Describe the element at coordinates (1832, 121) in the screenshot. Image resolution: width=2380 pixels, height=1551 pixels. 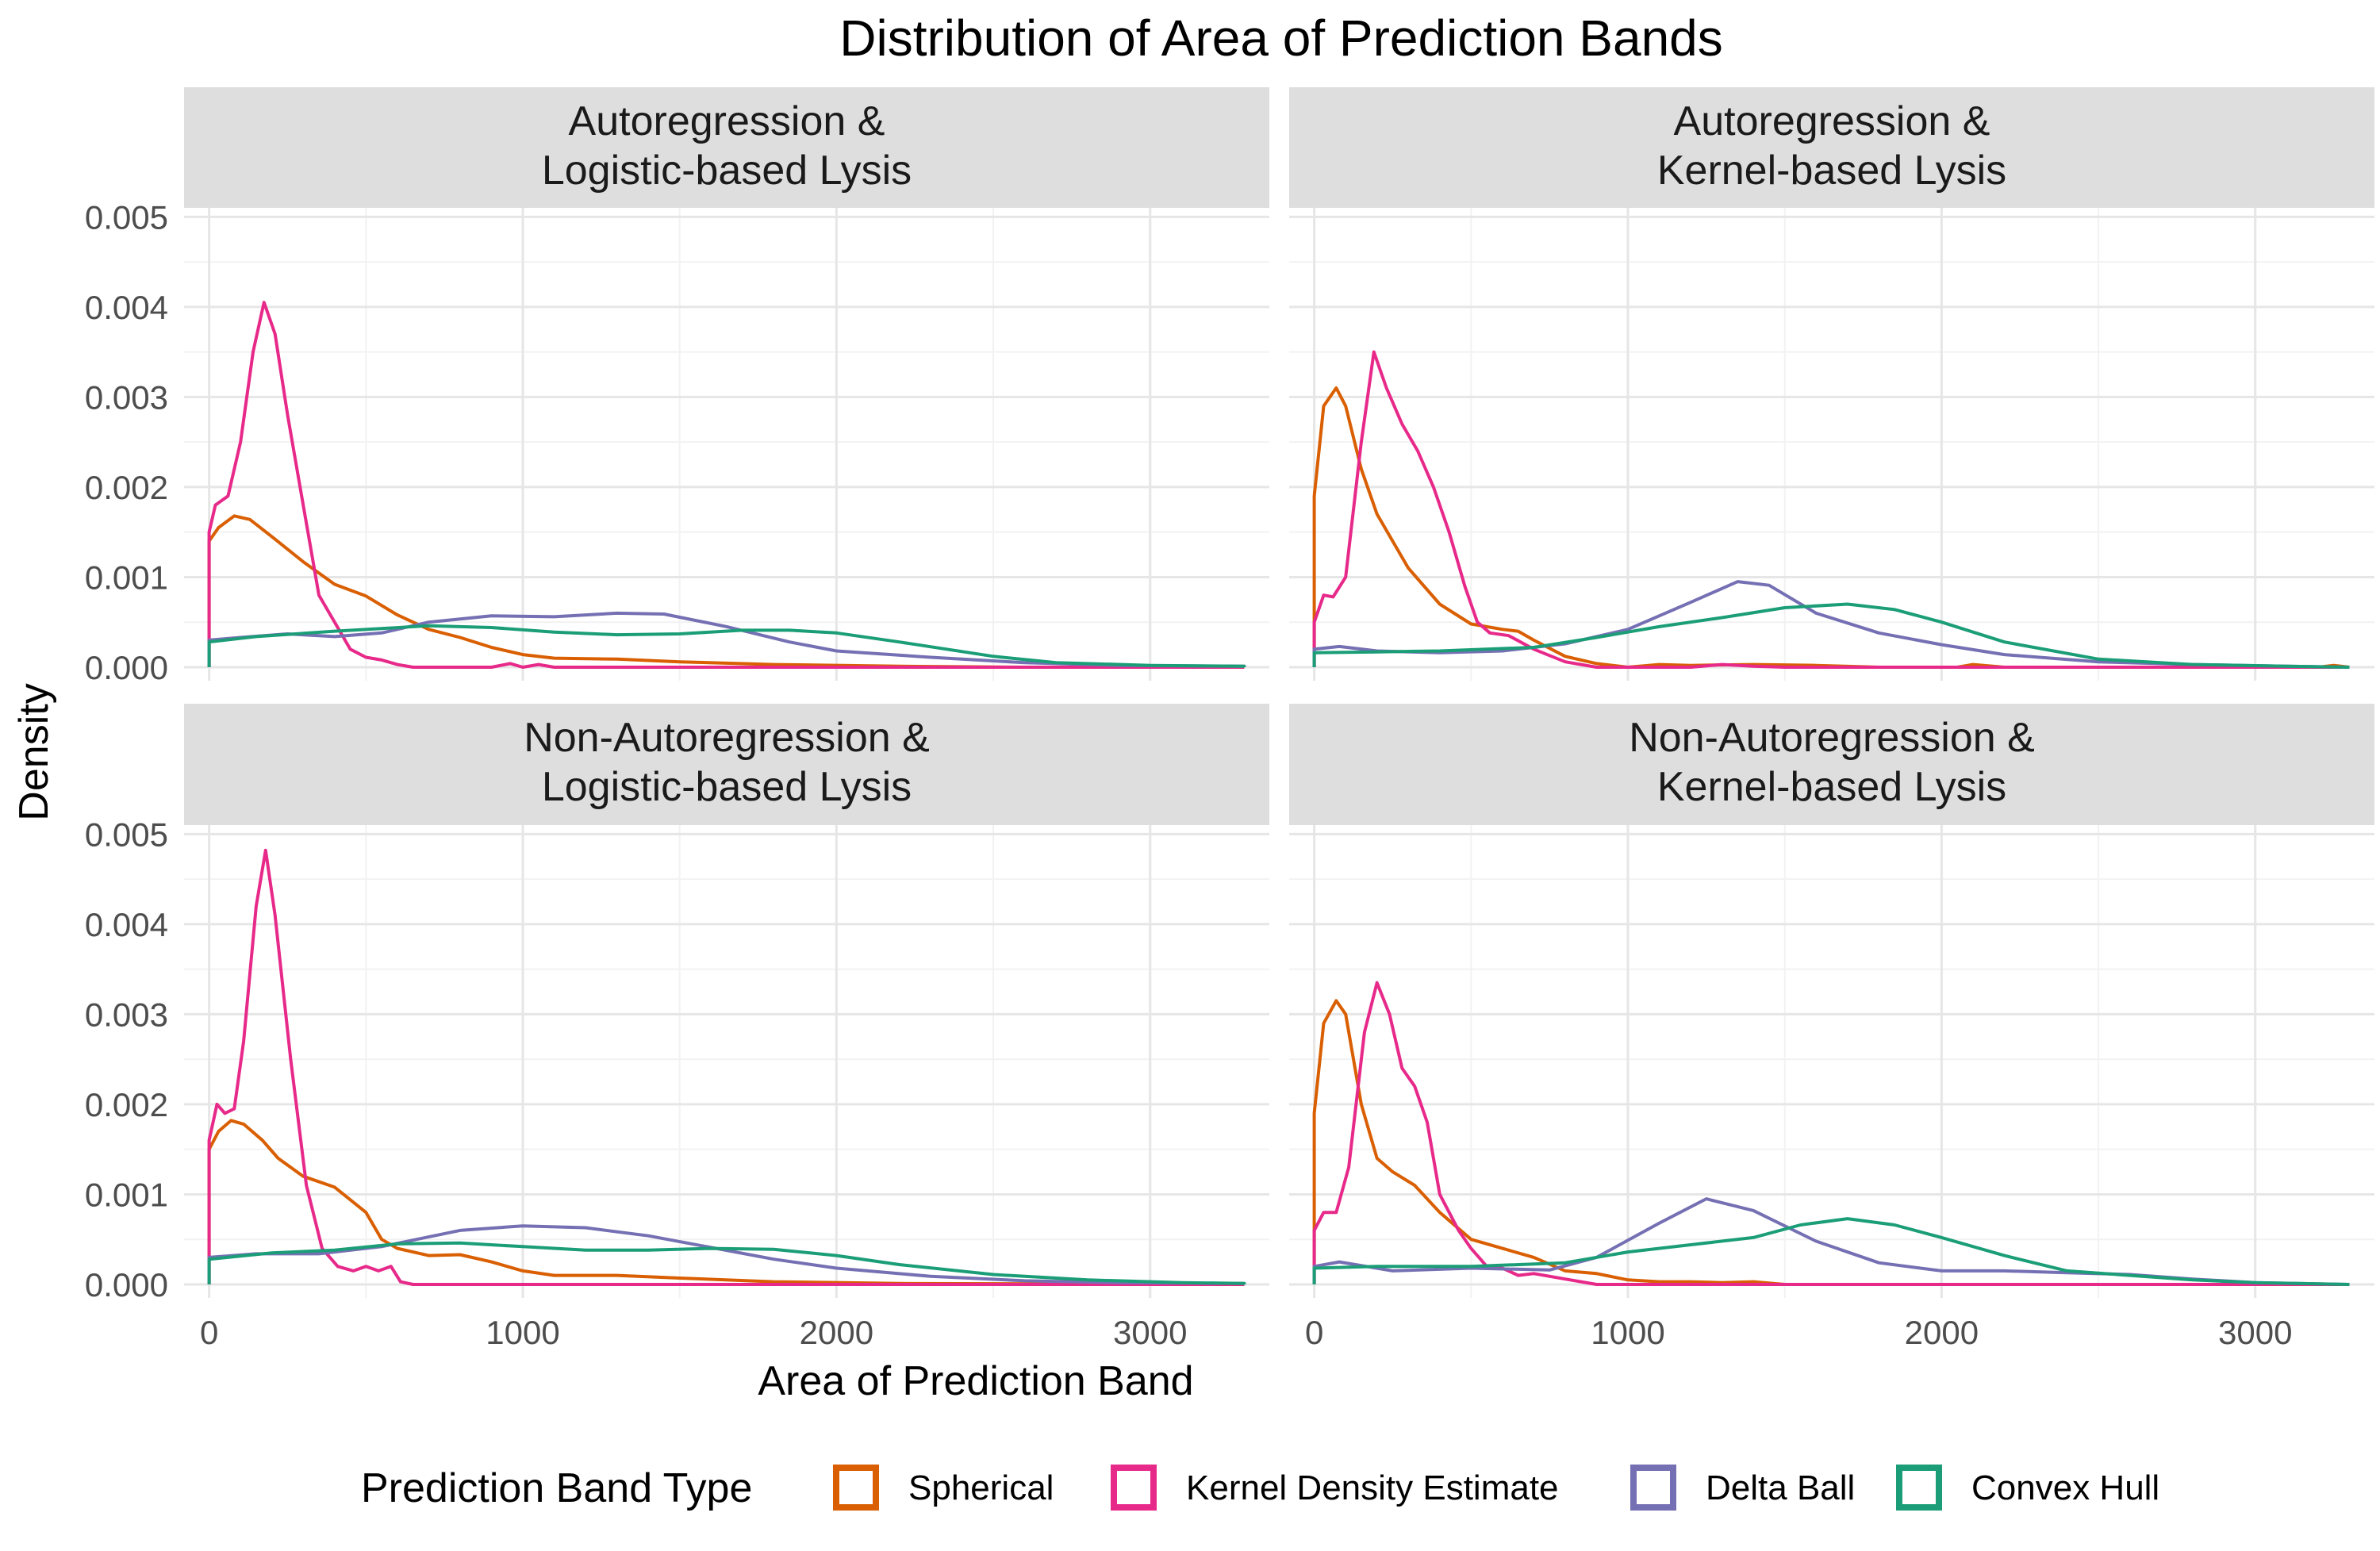
I see `panel-strip-label-2-1: Autoregression &` at that location.